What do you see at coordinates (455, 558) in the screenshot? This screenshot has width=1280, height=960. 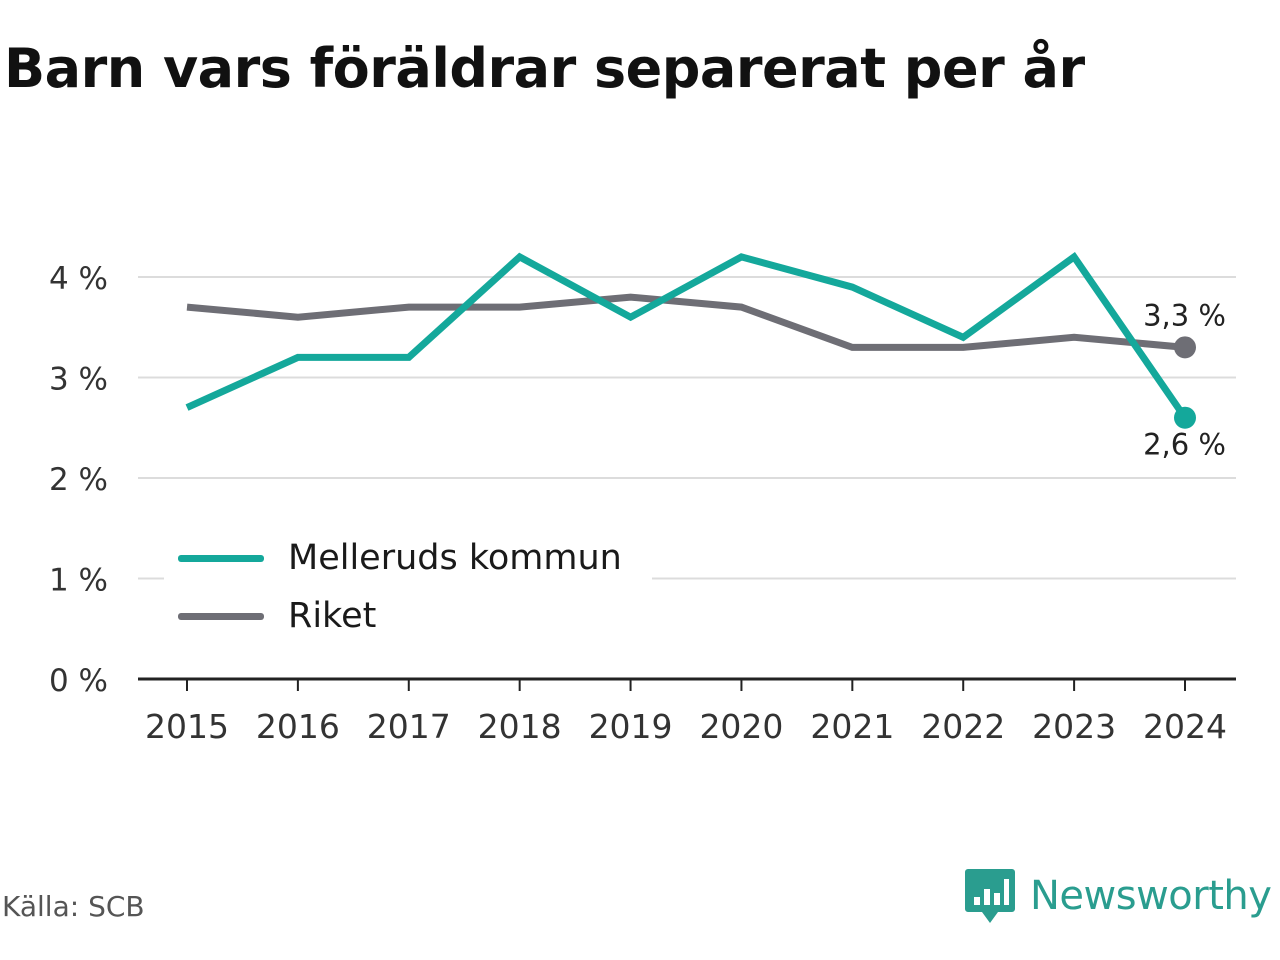 I see `legend-label-melleruds: Melleruds kommun` at bounding box center [455, 558].